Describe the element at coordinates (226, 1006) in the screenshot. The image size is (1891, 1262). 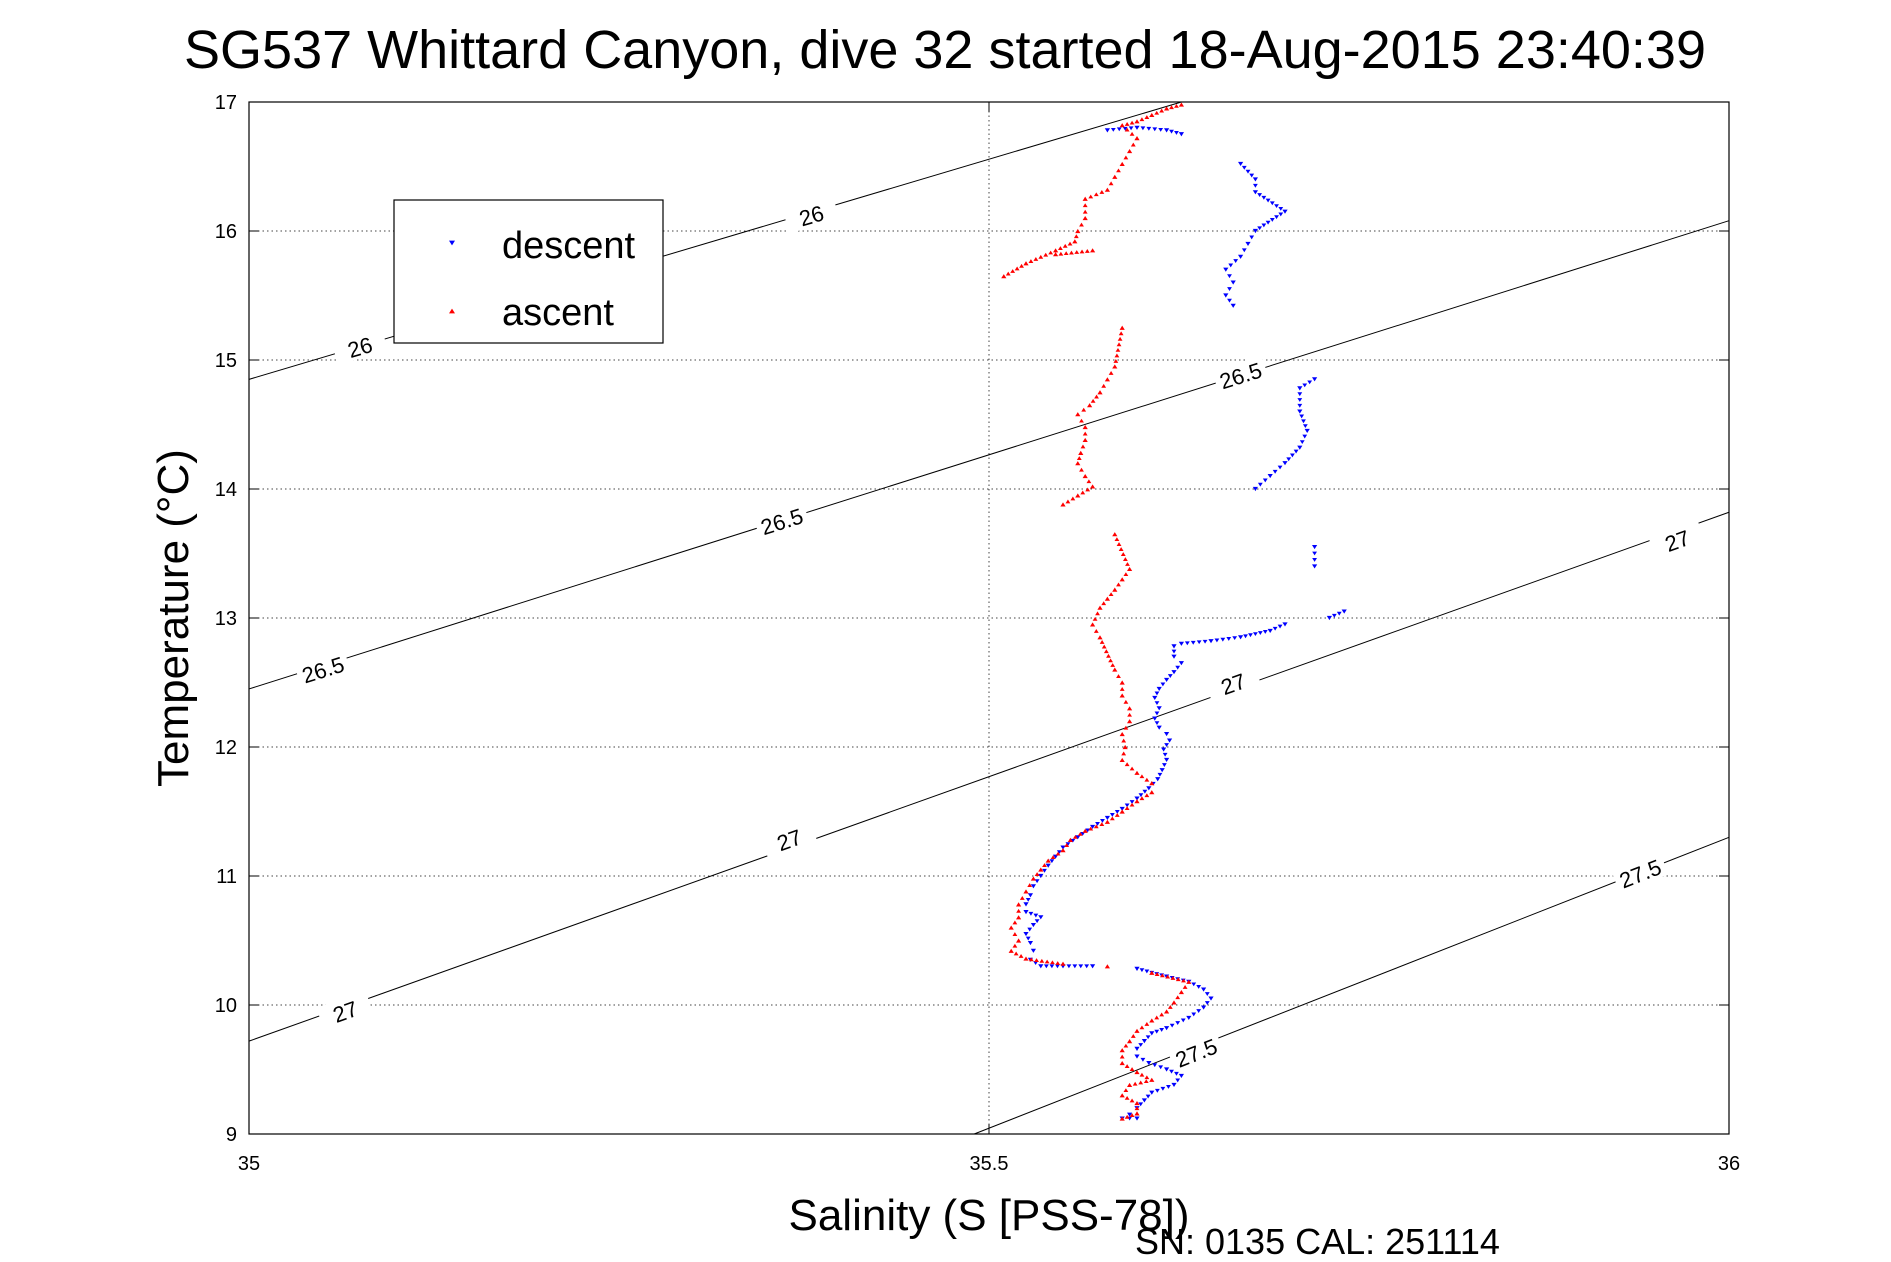
I see `y-tick-label: 10` at that location.